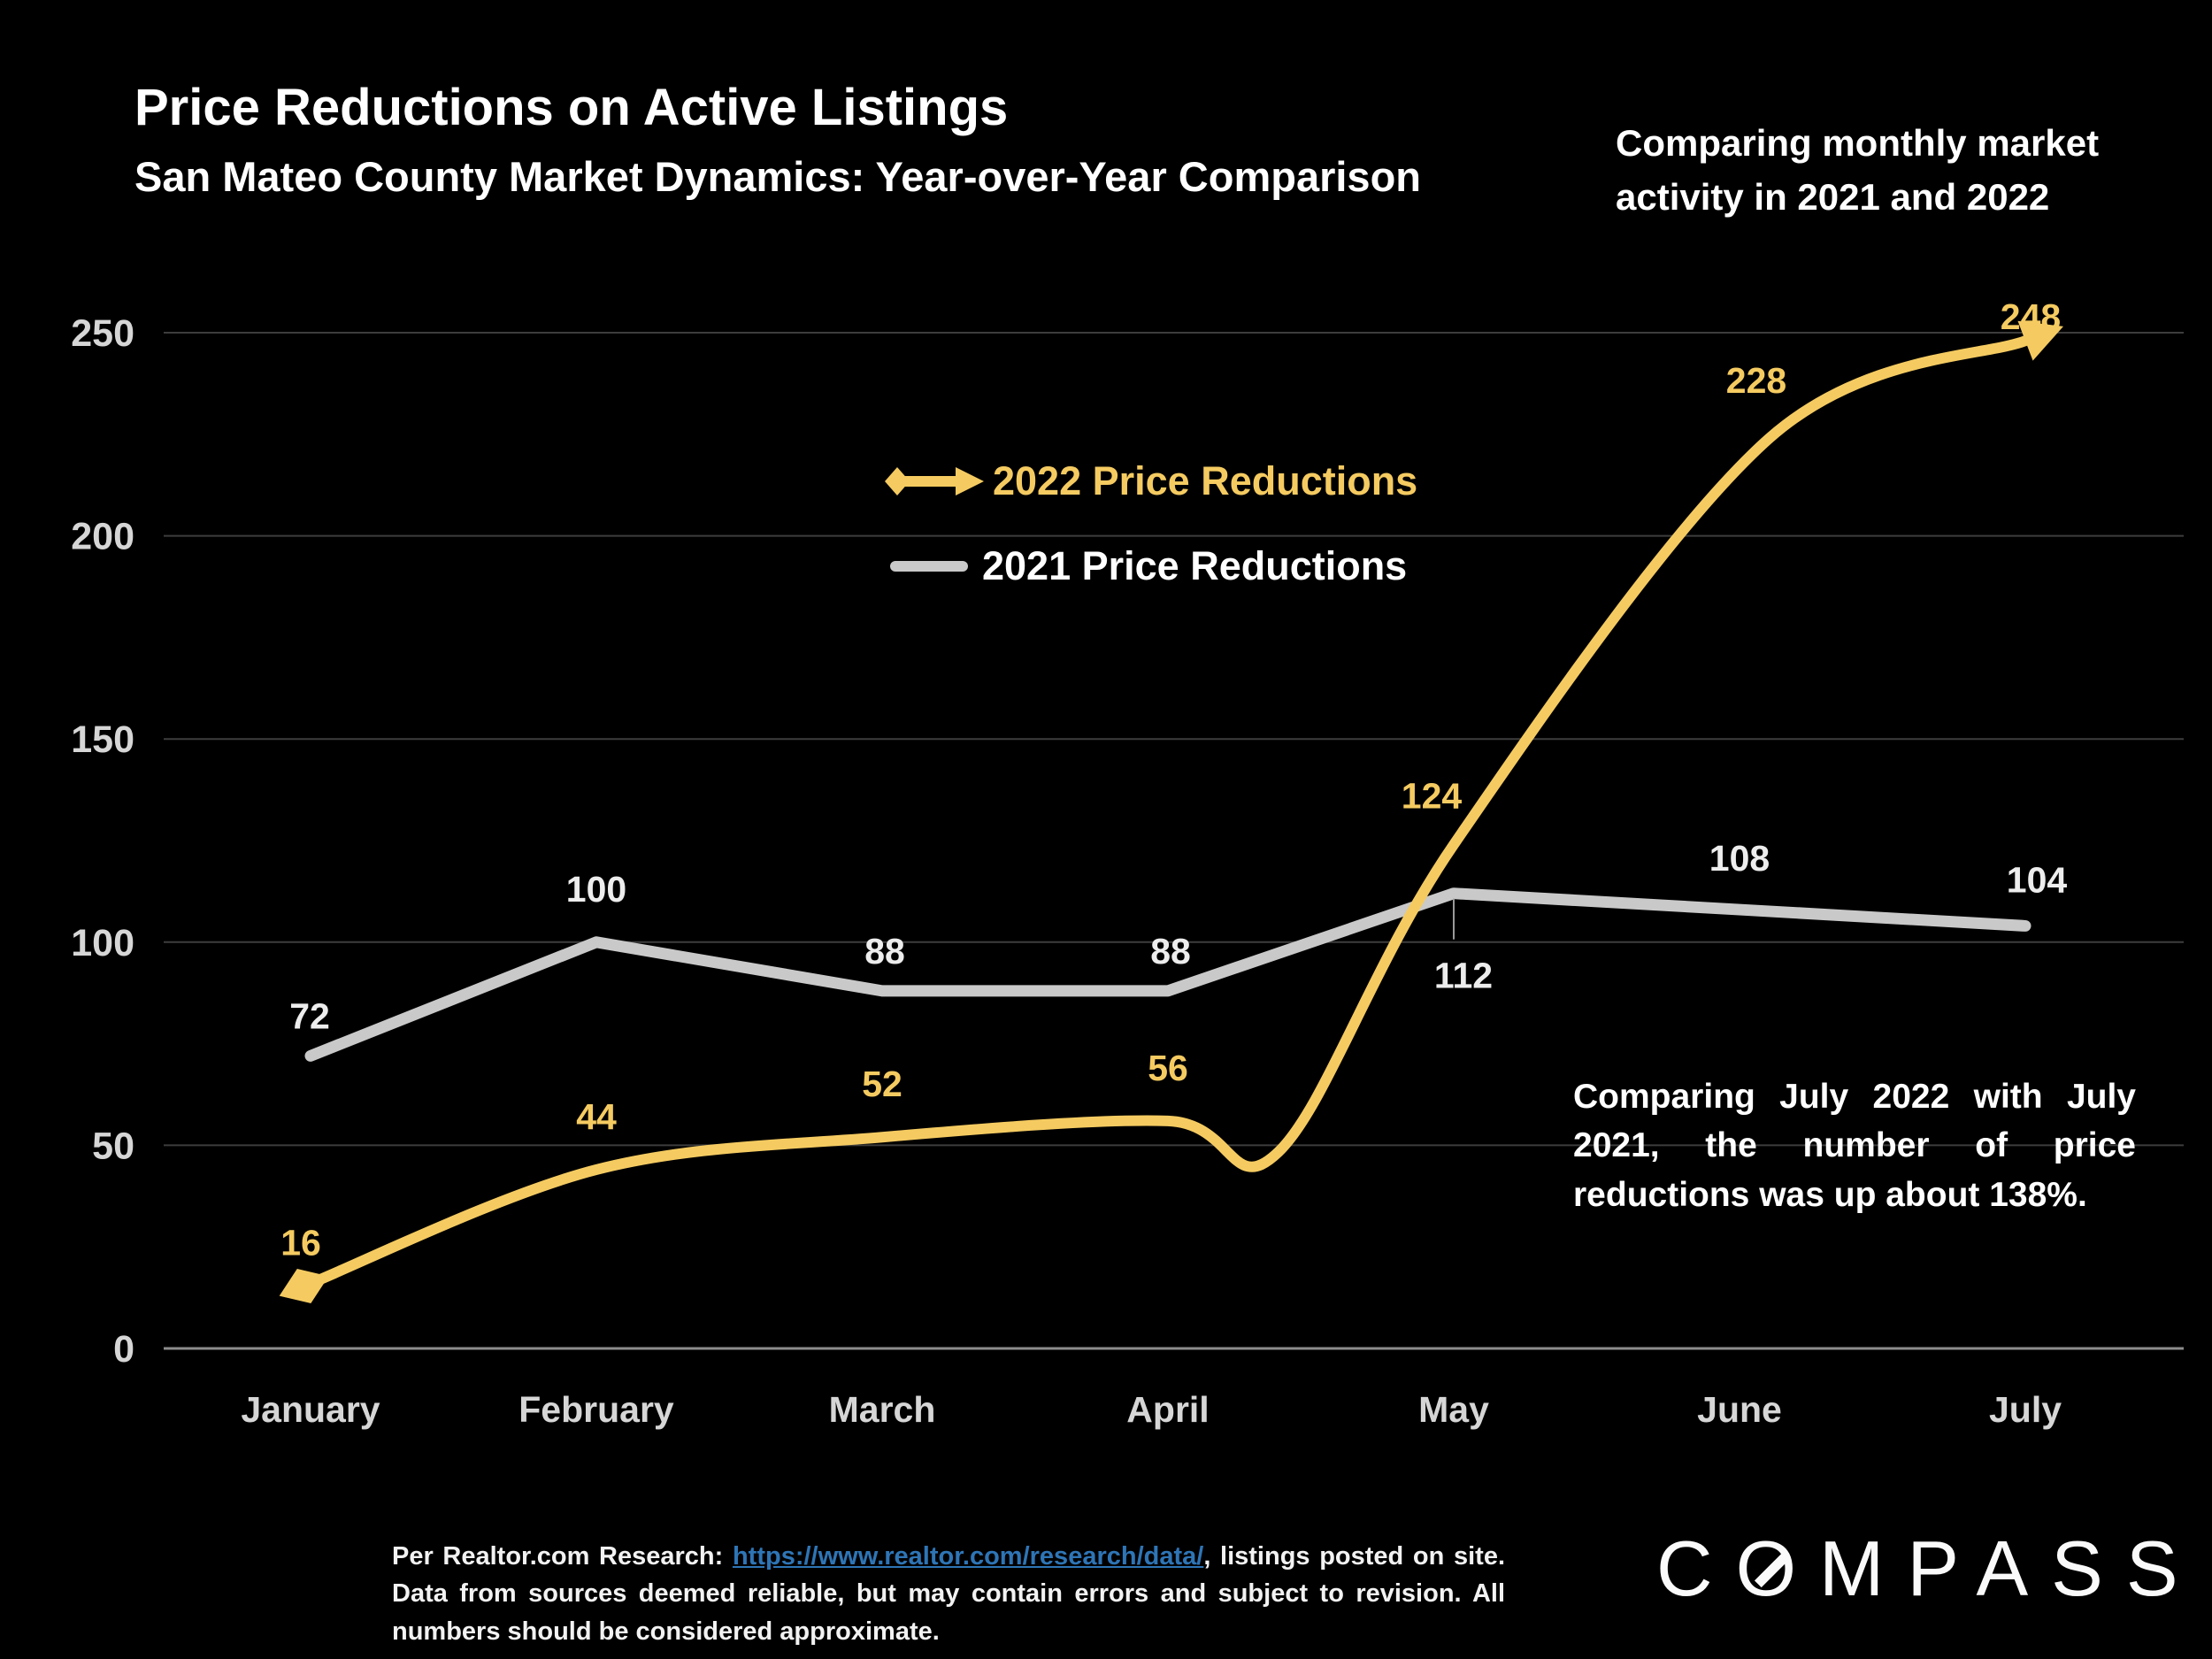  What do you see at coordinates (103, 334) in the screenshot?
I see `svg-text: 250` at bounding box center [103, 334].